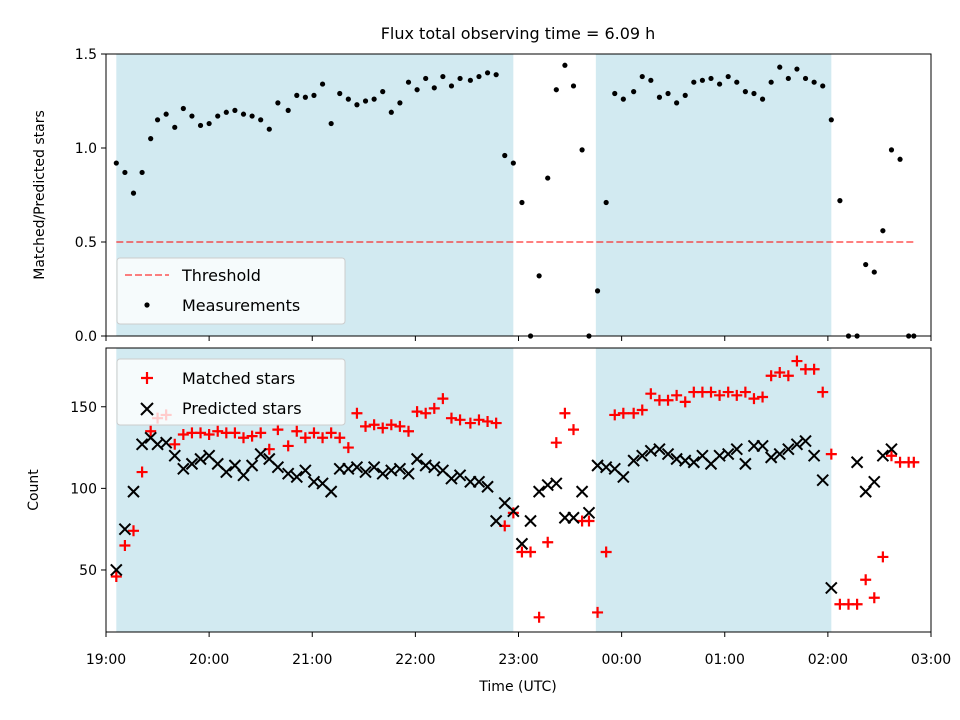  Describe the element at coordinates (518, 338) in the screenshot. I see `top-x-ticks` at that location.